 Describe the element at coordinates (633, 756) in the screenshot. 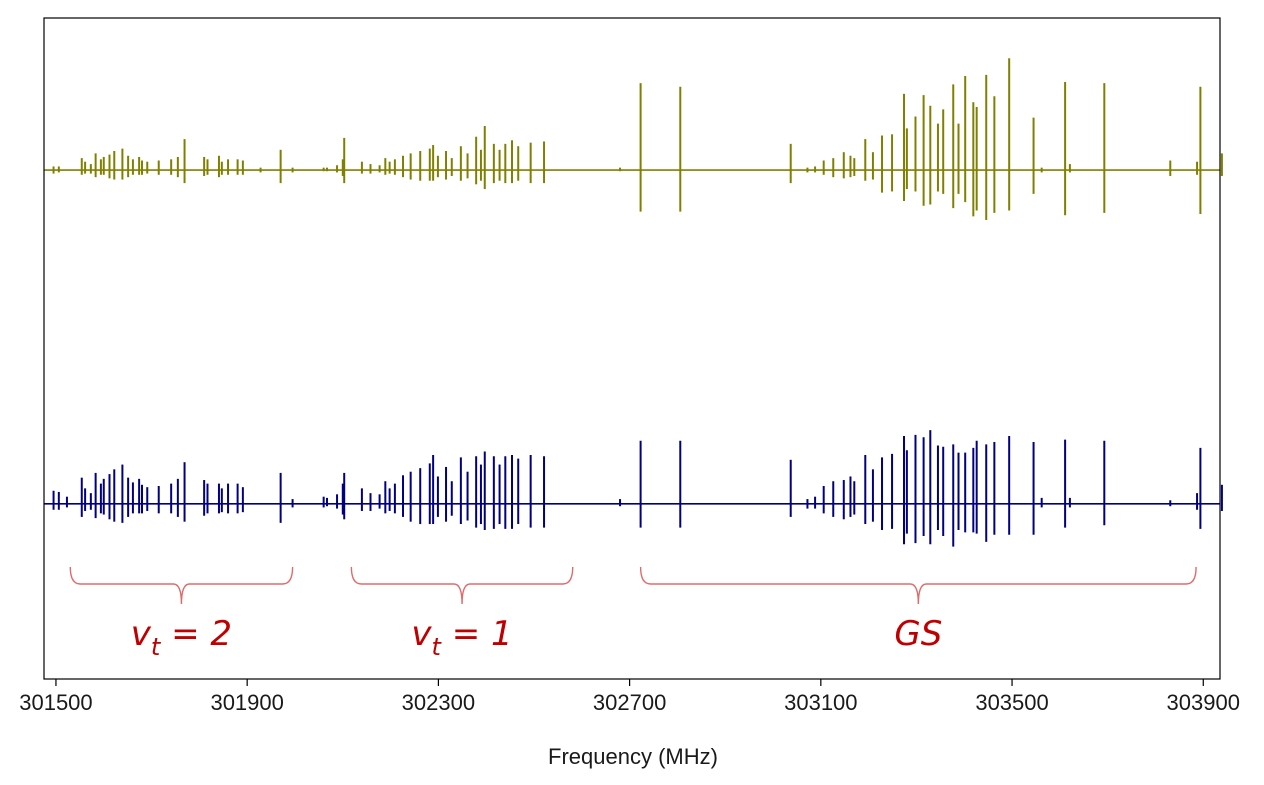

I see `x-axis-title: Frequency (MHz)` at that location.